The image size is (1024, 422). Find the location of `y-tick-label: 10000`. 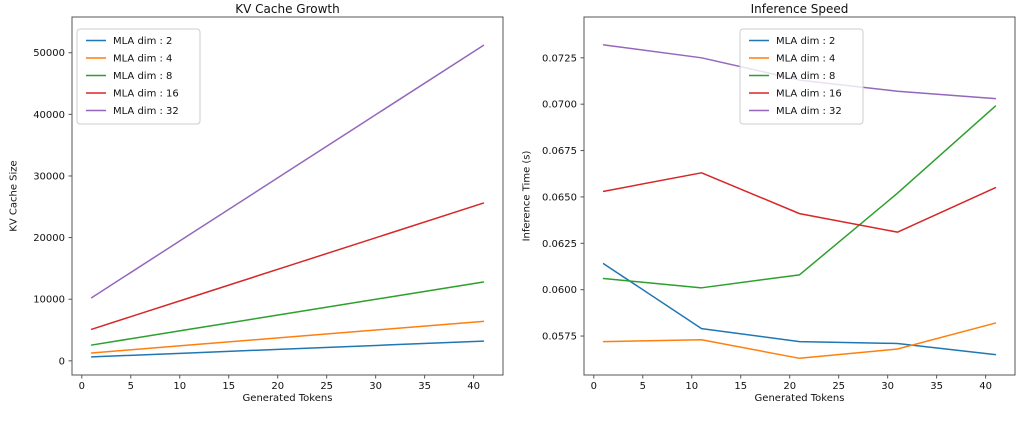

y-tick-label: 10000 is located at coordinates (49, 300).